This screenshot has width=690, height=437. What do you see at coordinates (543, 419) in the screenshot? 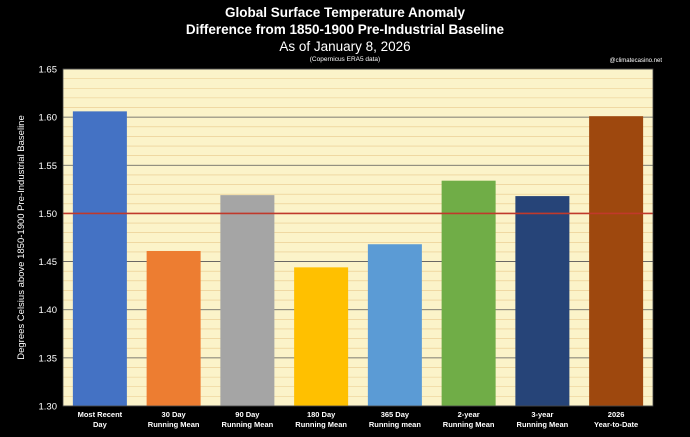
I see `x-tick-label: 3-year Running Mean` at bounding box center [543, 419].